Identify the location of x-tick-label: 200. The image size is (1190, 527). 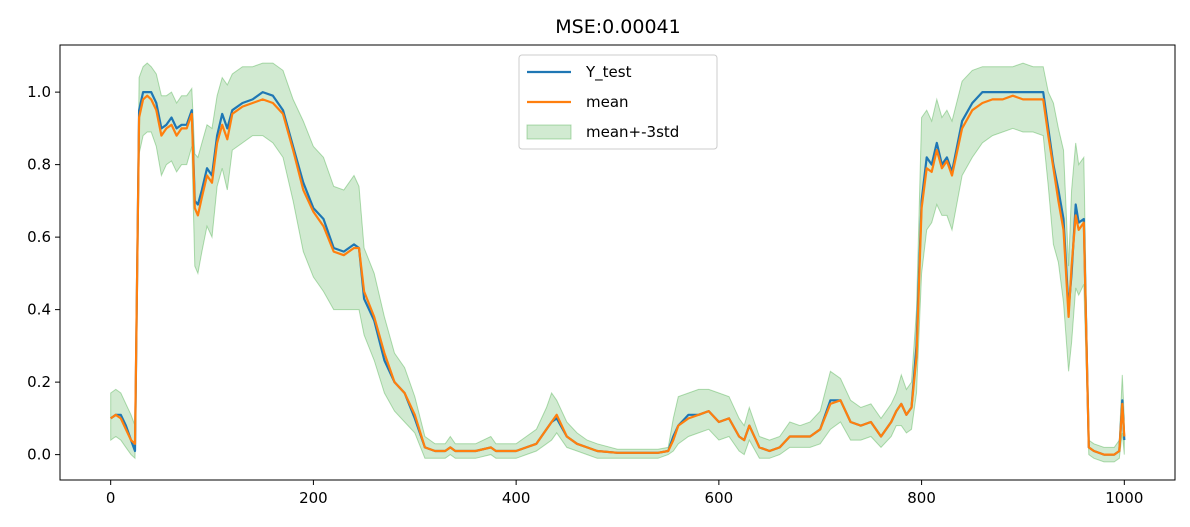
(313, 498).